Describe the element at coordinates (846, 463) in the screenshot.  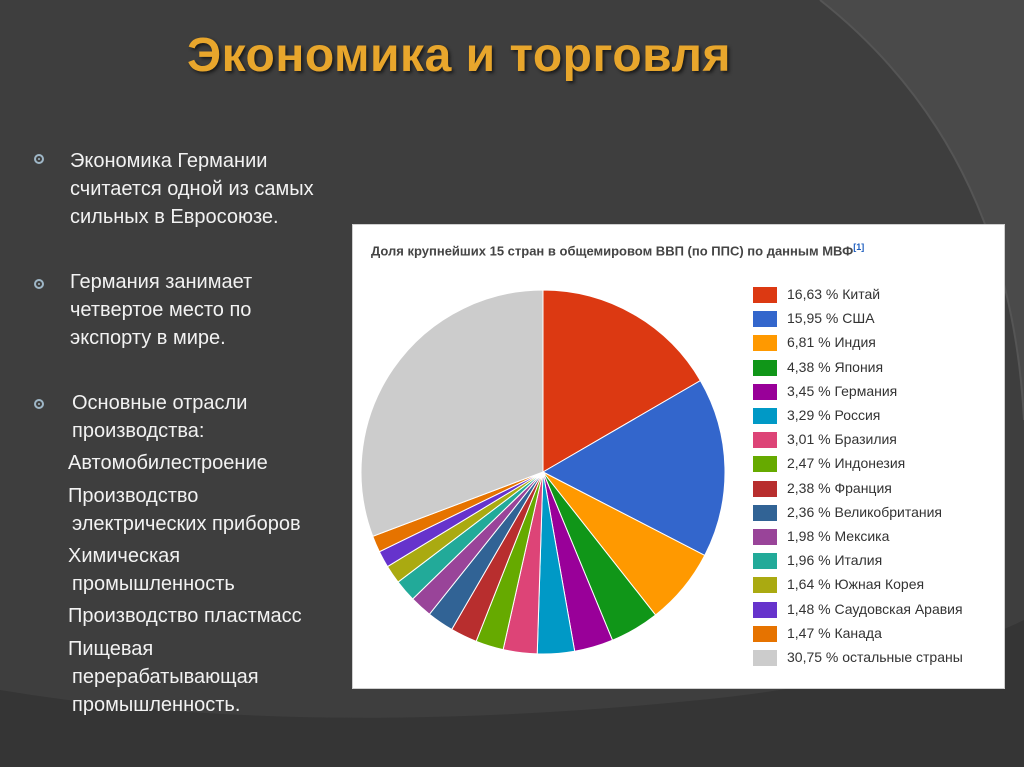
I see `legend-label: 2,47 % Индонезия` at that location.